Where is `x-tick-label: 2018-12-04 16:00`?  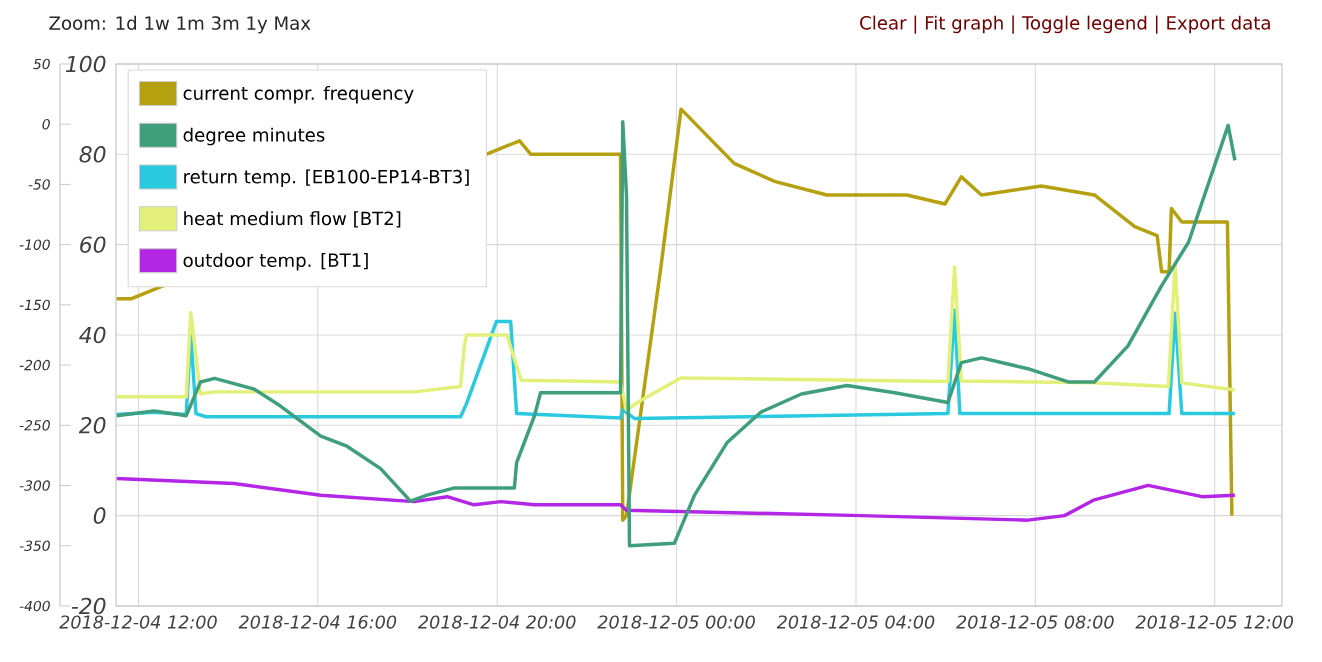 x-tick-label: 2018-12-04 16:00 is located at coordinates (317, 622).